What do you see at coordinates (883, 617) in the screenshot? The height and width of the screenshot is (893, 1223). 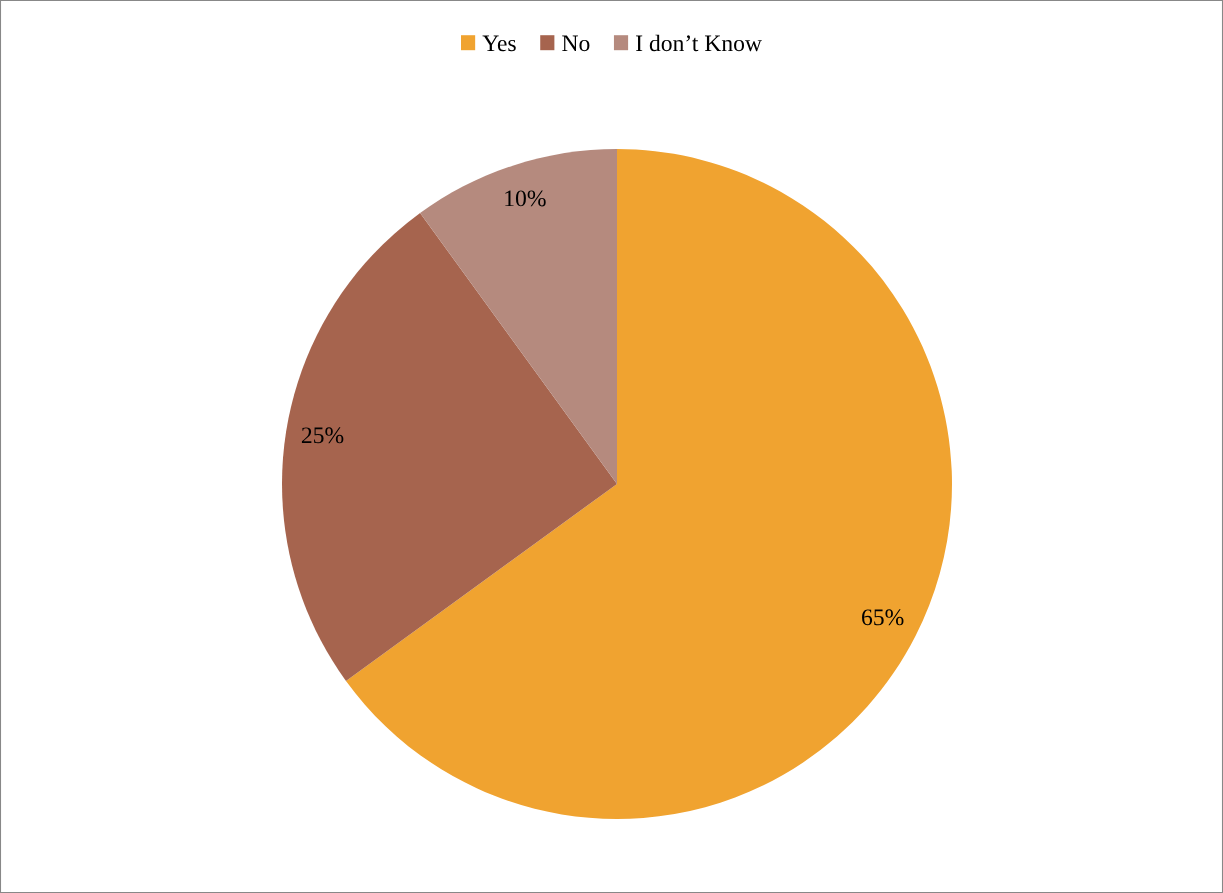 I see `data-label: 65%` at bounding box center [883, 617].